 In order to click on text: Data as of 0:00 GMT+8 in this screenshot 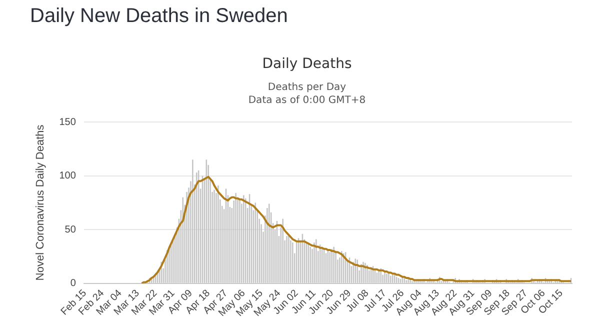, I will do `click(307, 100)`.